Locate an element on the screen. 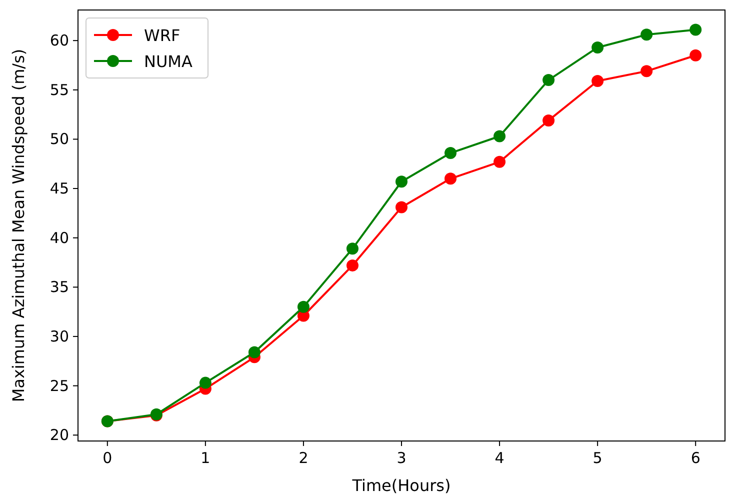  x-axis-title: Time(Hours) is located at coordinates (401, 485).